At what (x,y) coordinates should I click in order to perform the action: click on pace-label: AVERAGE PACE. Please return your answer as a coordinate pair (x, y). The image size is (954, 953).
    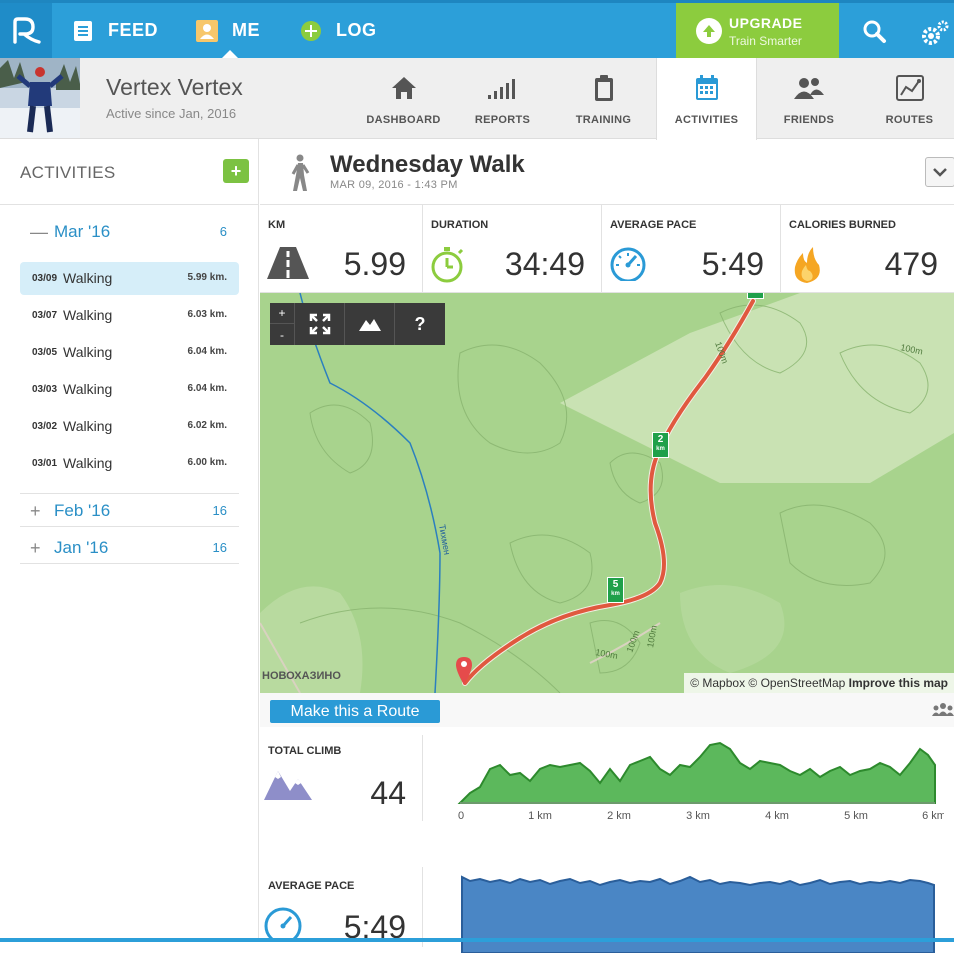
    Looking at the image, I should click on (311, 886).